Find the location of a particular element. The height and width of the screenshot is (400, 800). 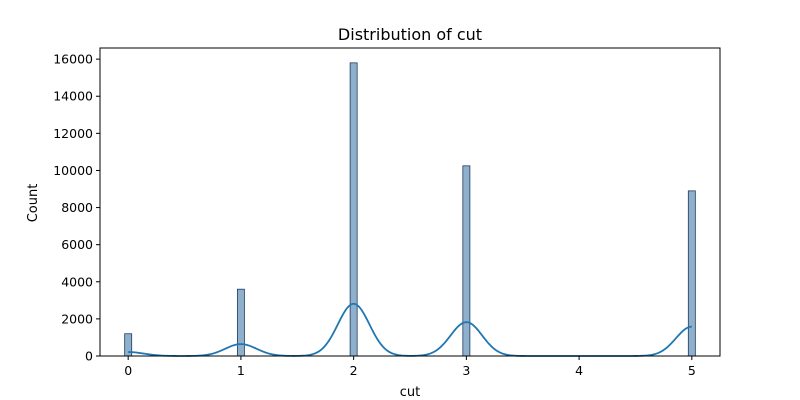

y-tick-label: 10000 is located at coordinates (73, 170).